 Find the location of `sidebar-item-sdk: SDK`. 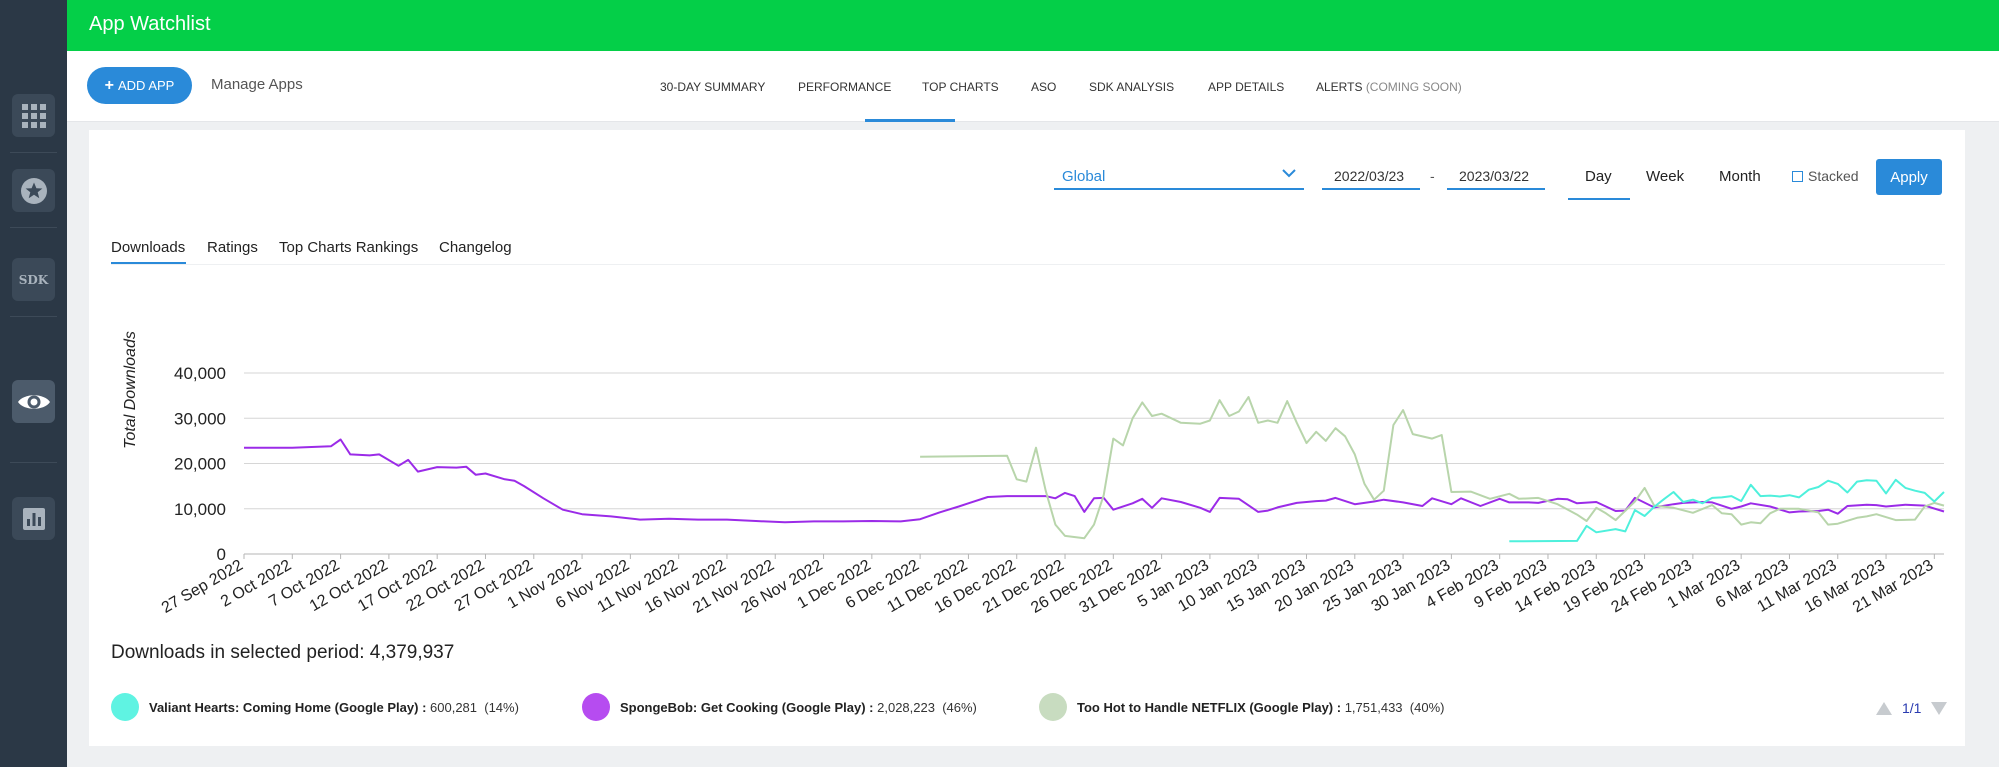

sidebar-item-sdk: SDK is located at coordinates (33, 279).